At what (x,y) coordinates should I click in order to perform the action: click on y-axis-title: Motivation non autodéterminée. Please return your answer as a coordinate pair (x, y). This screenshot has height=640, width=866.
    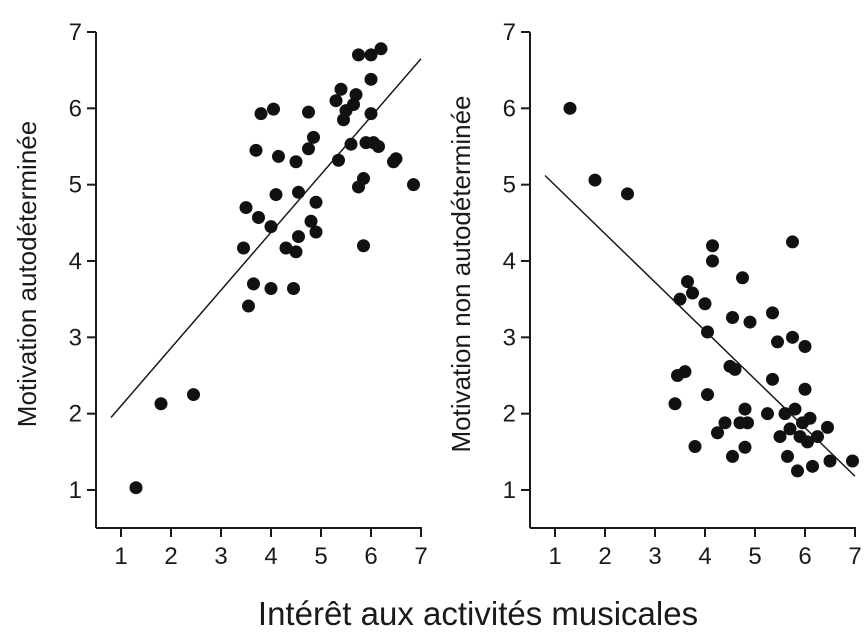
    Looking at the image, I should click on (461, 273).